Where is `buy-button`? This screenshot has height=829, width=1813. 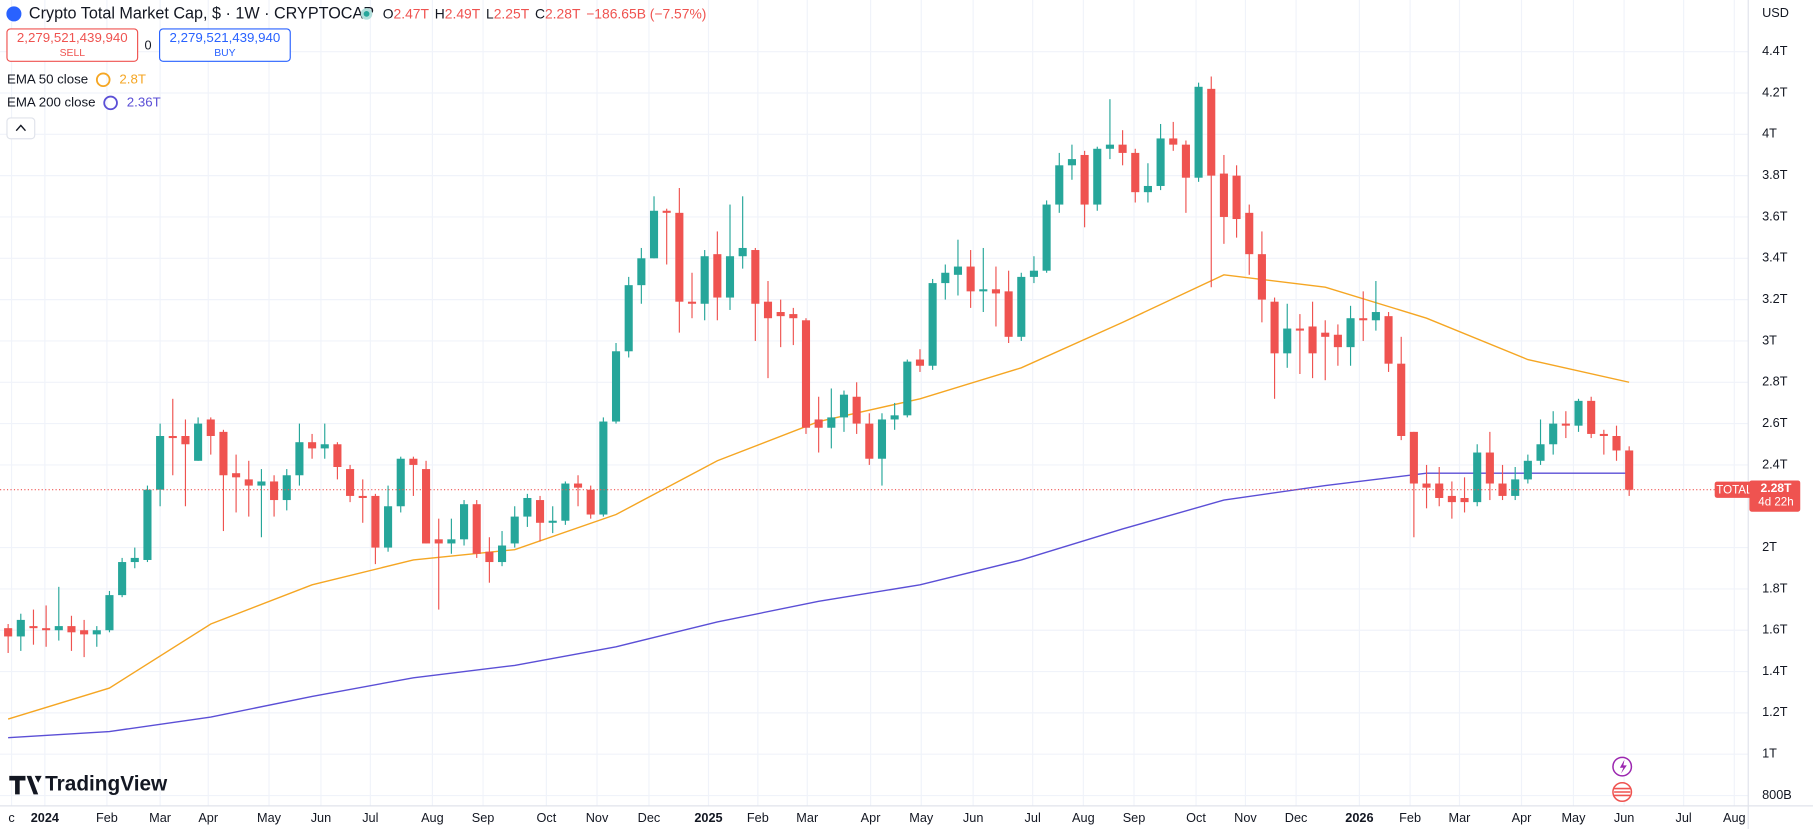 buy-button is located at coordinates (225, 45).